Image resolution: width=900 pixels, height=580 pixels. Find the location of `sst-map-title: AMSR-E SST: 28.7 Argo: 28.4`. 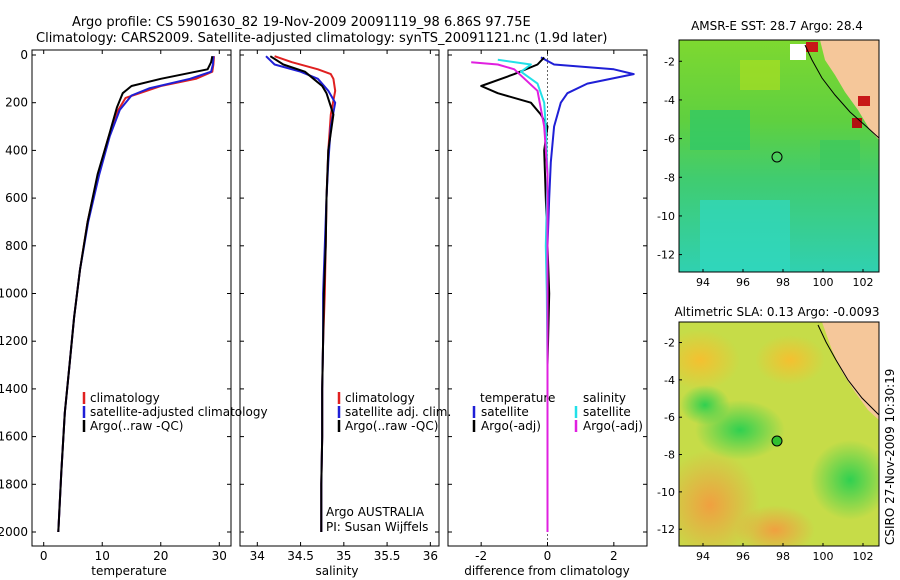

sst-map-title: AMSR-E SST: 28.7 Argo: 28.4 is located at coordinates (777, 26).